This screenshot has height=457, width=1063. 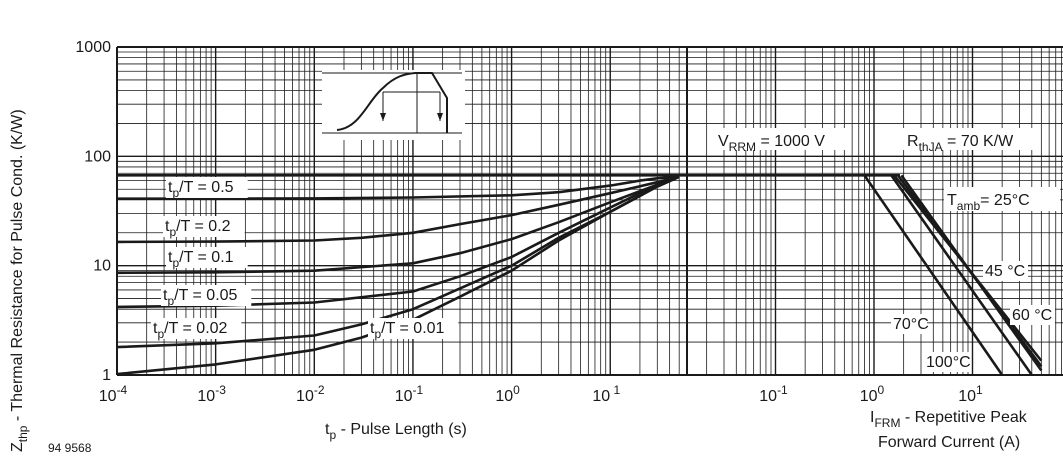 I want to click on x-axis-title-right: IFRM - Repetitive Peak, so click(x=949, y=419).